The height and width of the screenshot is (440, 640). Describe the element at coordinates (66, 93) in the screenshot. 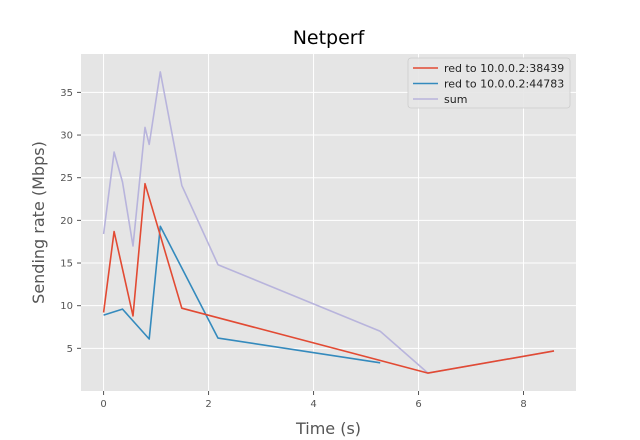

I see `y-tick-label: 35` at that location.